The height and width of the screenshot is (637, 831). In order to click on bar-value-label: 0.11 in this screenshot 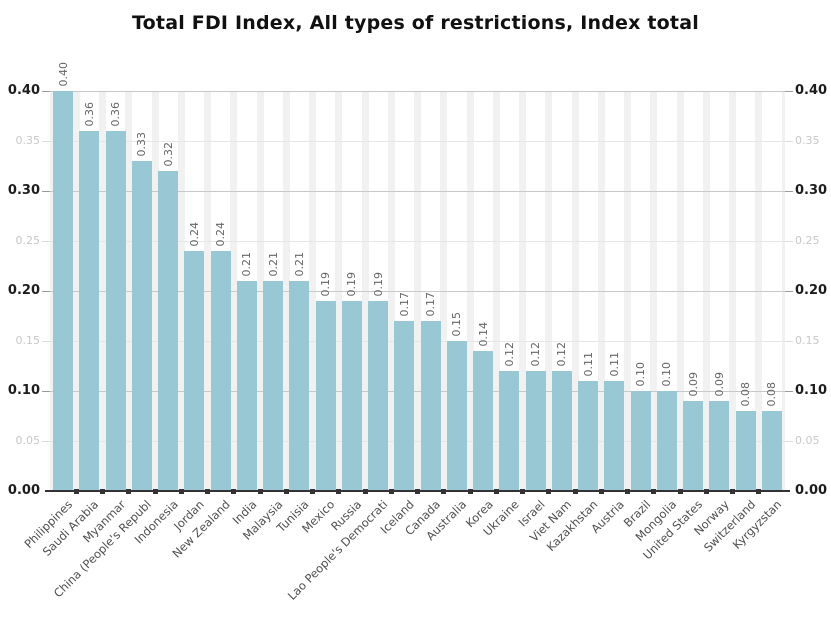, I will do `click(614, 364)`.